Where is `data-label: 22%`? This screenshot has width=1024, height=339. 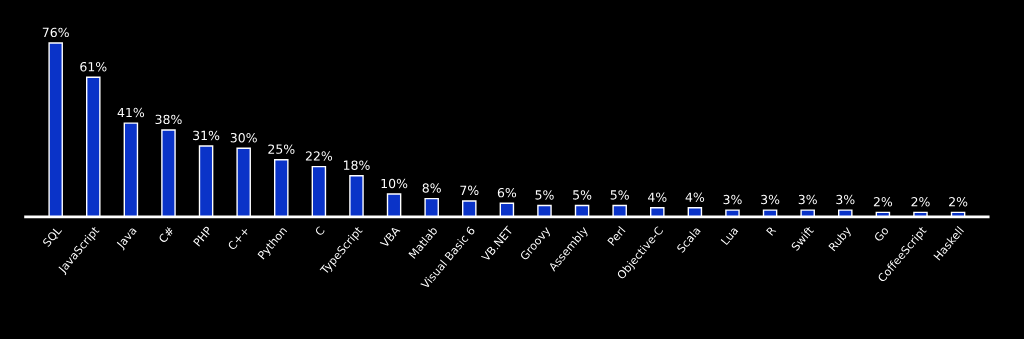
data-label: 22% is located at coordinates (319, 156).